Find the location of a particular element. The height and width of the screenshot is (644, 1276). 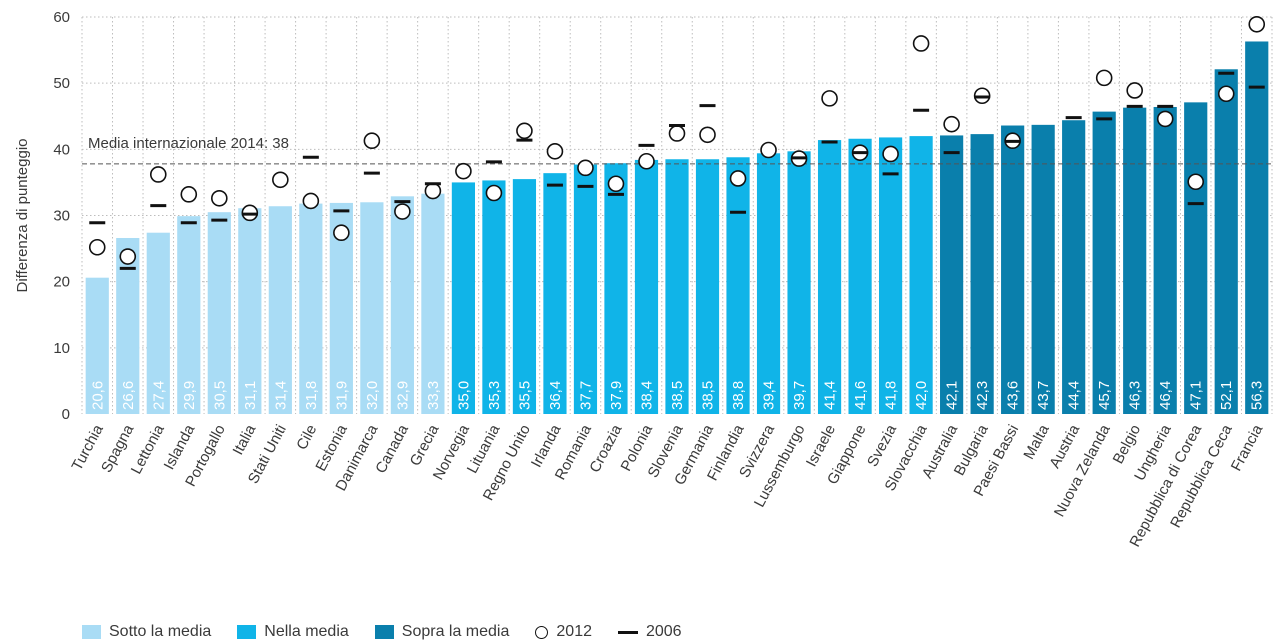

bar-value-label: 43,7 is located at coordinates (1043, 395).